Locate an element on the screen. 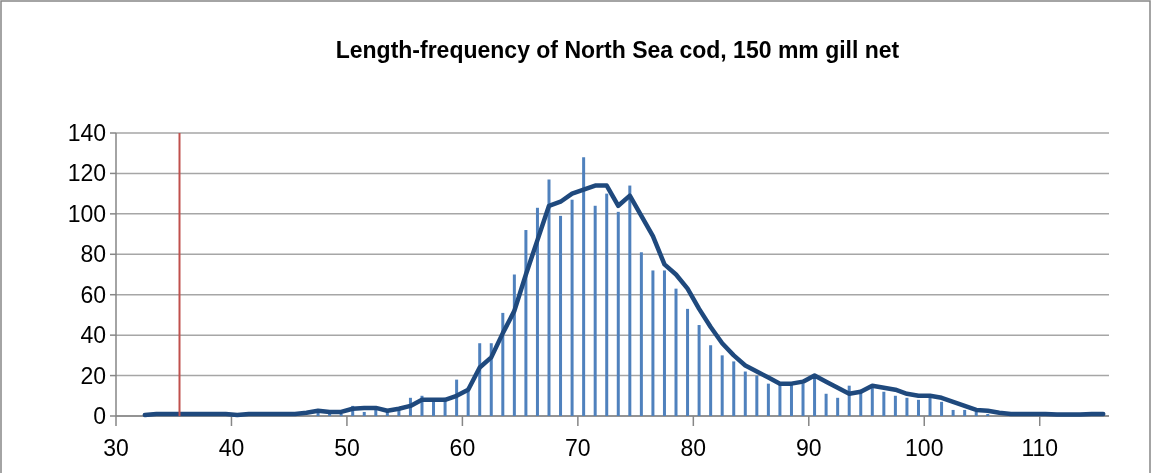 The image size is (1151, 473). x-tick-label: 60 is located at coordinates (462, 448).